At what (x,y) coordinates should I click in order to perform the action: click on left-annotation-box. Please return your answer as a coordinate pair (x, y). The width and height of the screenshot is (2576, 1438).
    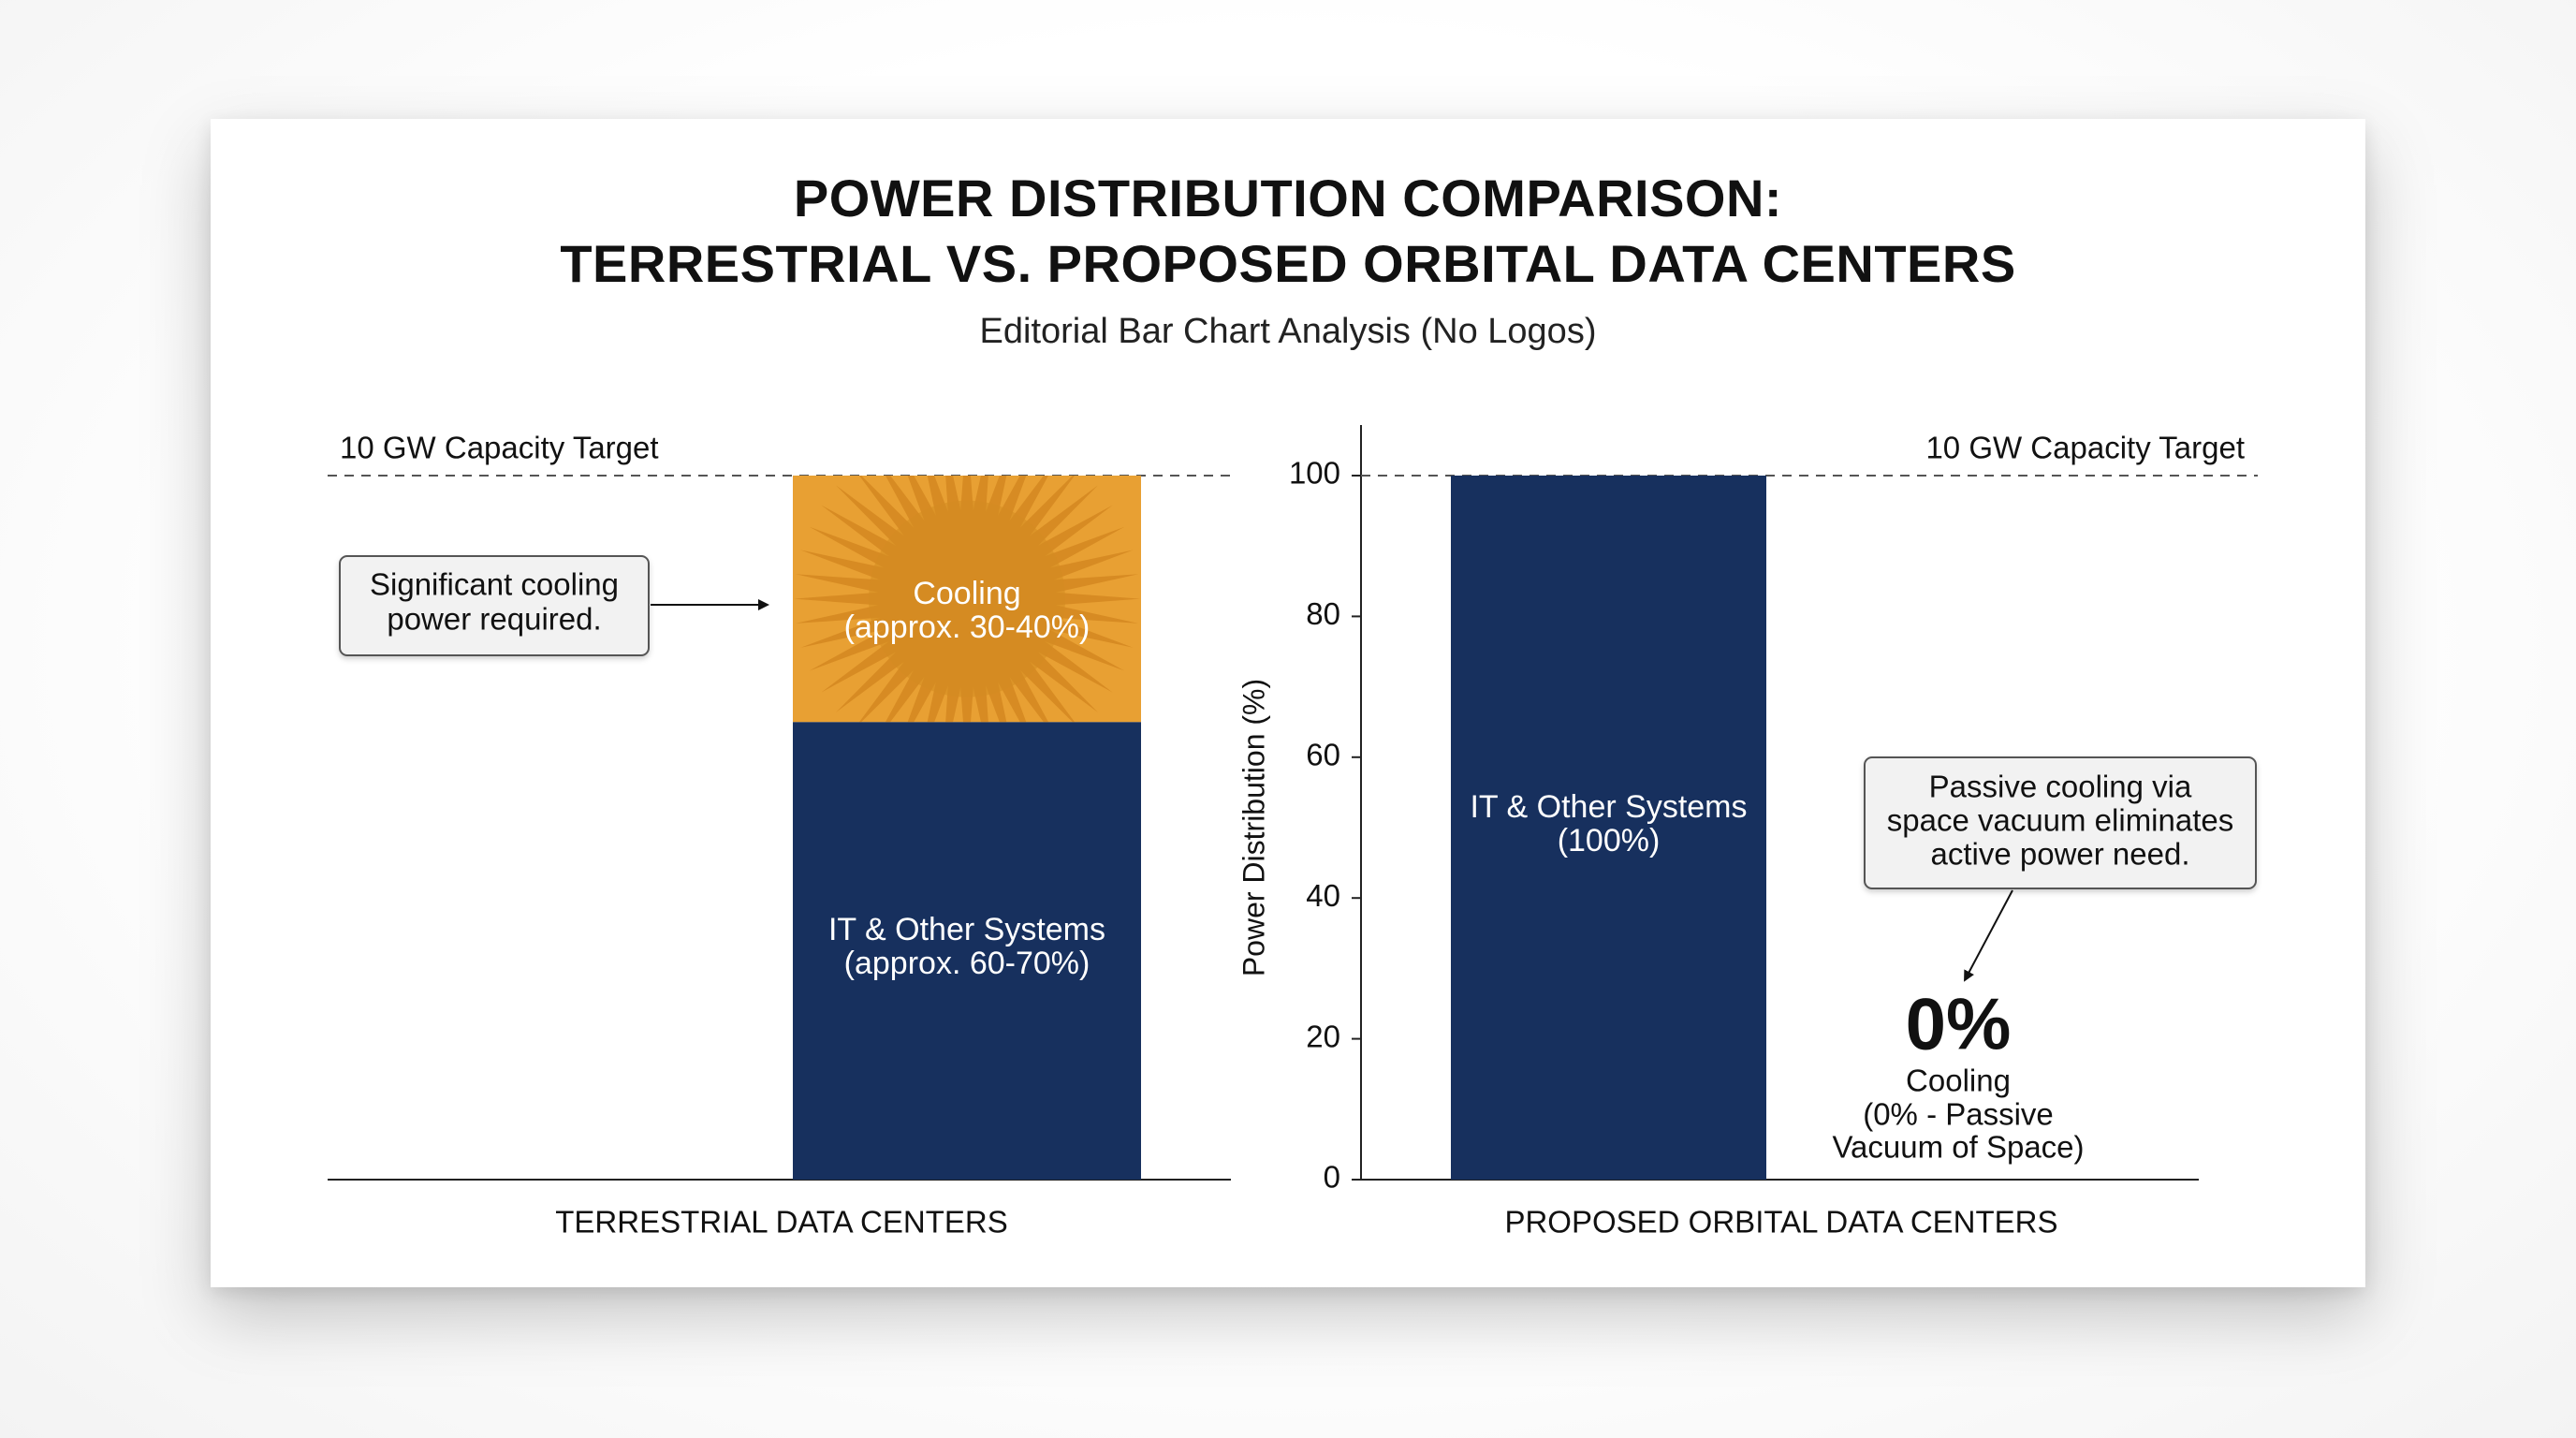
    Looking at the image, I should click on (495, 605).